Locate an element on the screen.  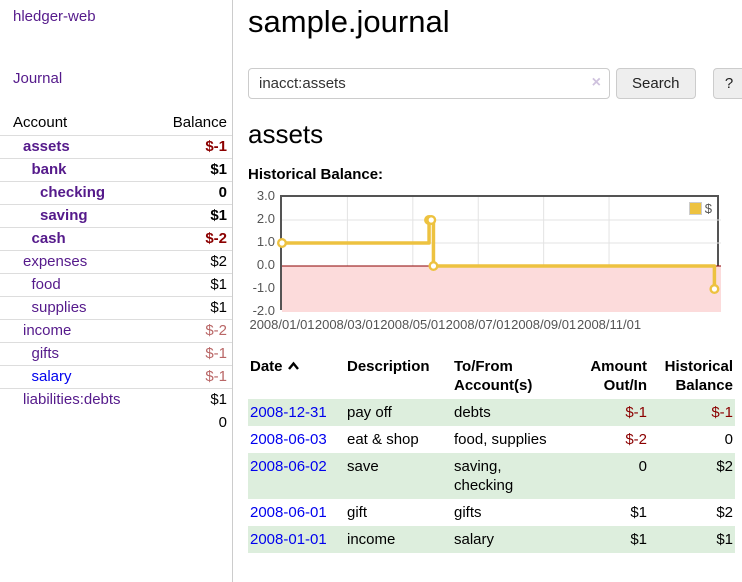
accounts-header-balance: Balance is located at coordinates (188, 123).